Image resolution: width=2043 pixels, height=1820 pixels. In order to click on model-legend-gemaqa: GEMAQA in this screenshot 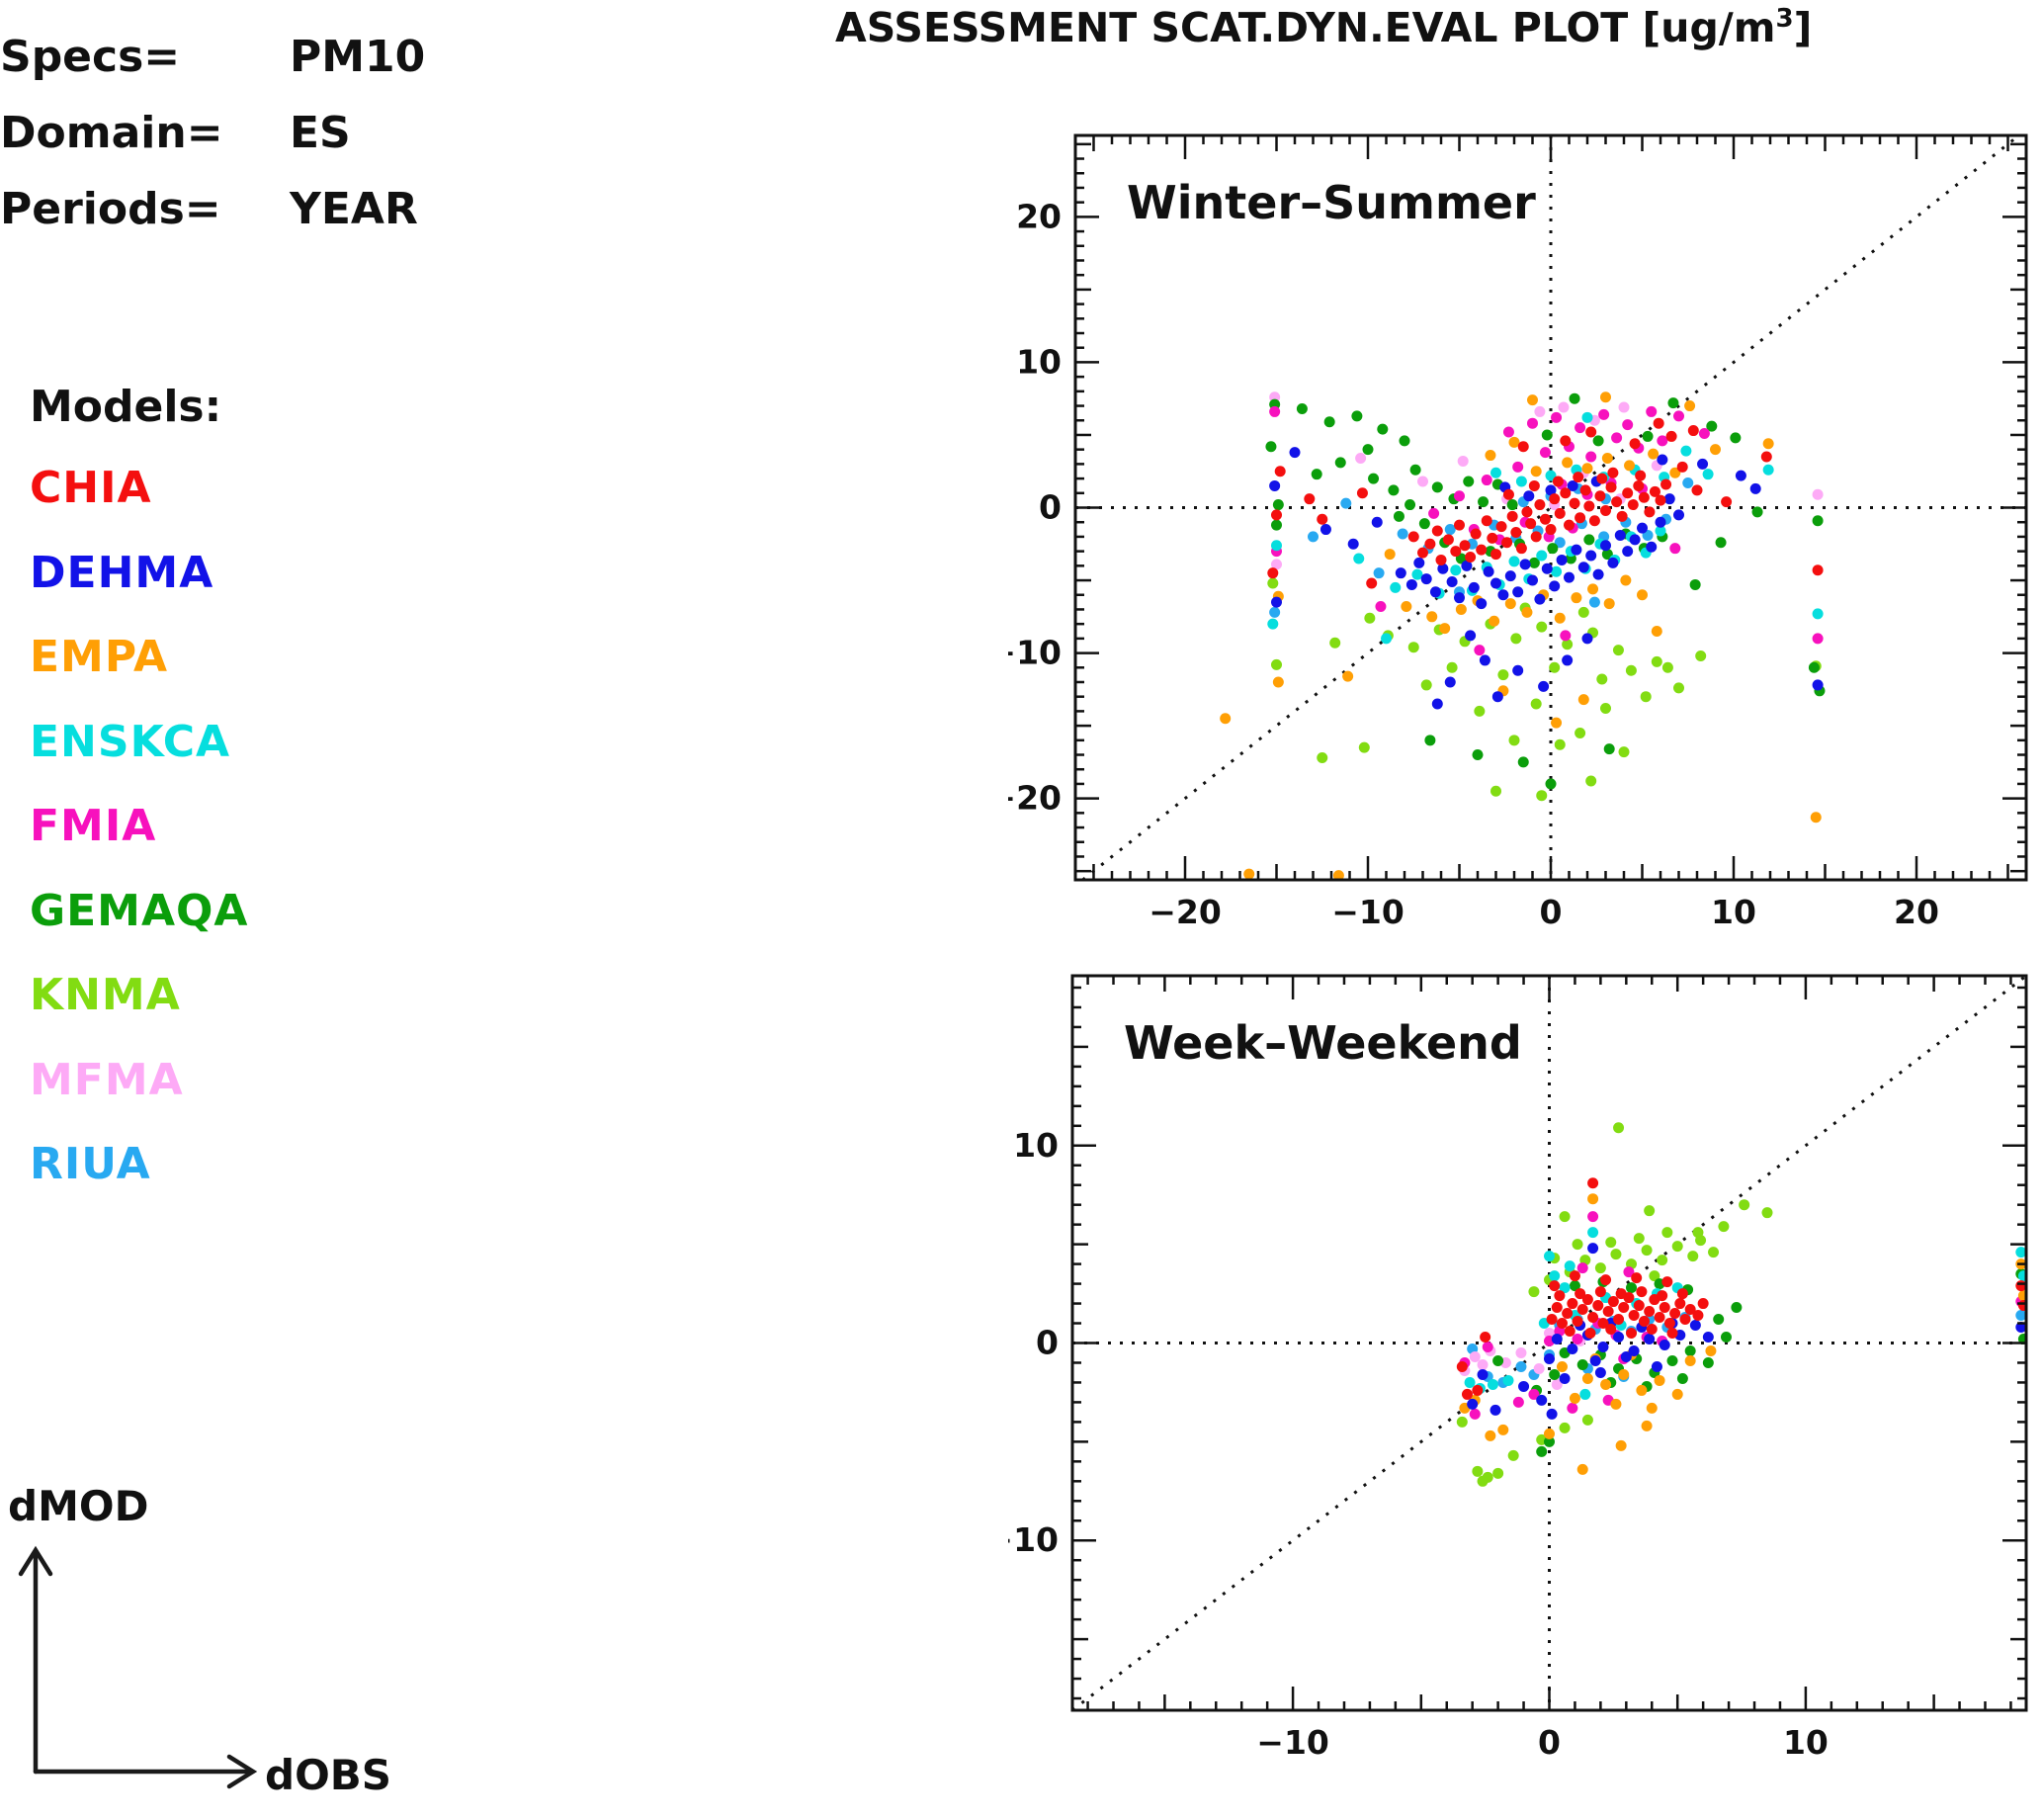, I will do `click(140, 910)`.